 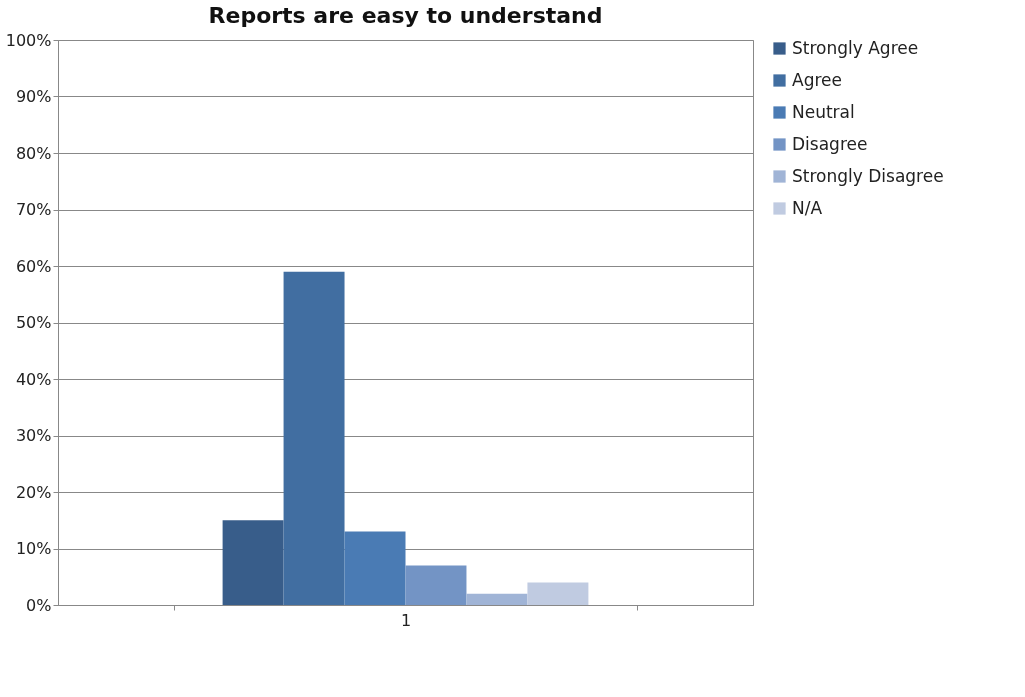 I want to click on legend-label: Disagree, so click(x=830, y=143).